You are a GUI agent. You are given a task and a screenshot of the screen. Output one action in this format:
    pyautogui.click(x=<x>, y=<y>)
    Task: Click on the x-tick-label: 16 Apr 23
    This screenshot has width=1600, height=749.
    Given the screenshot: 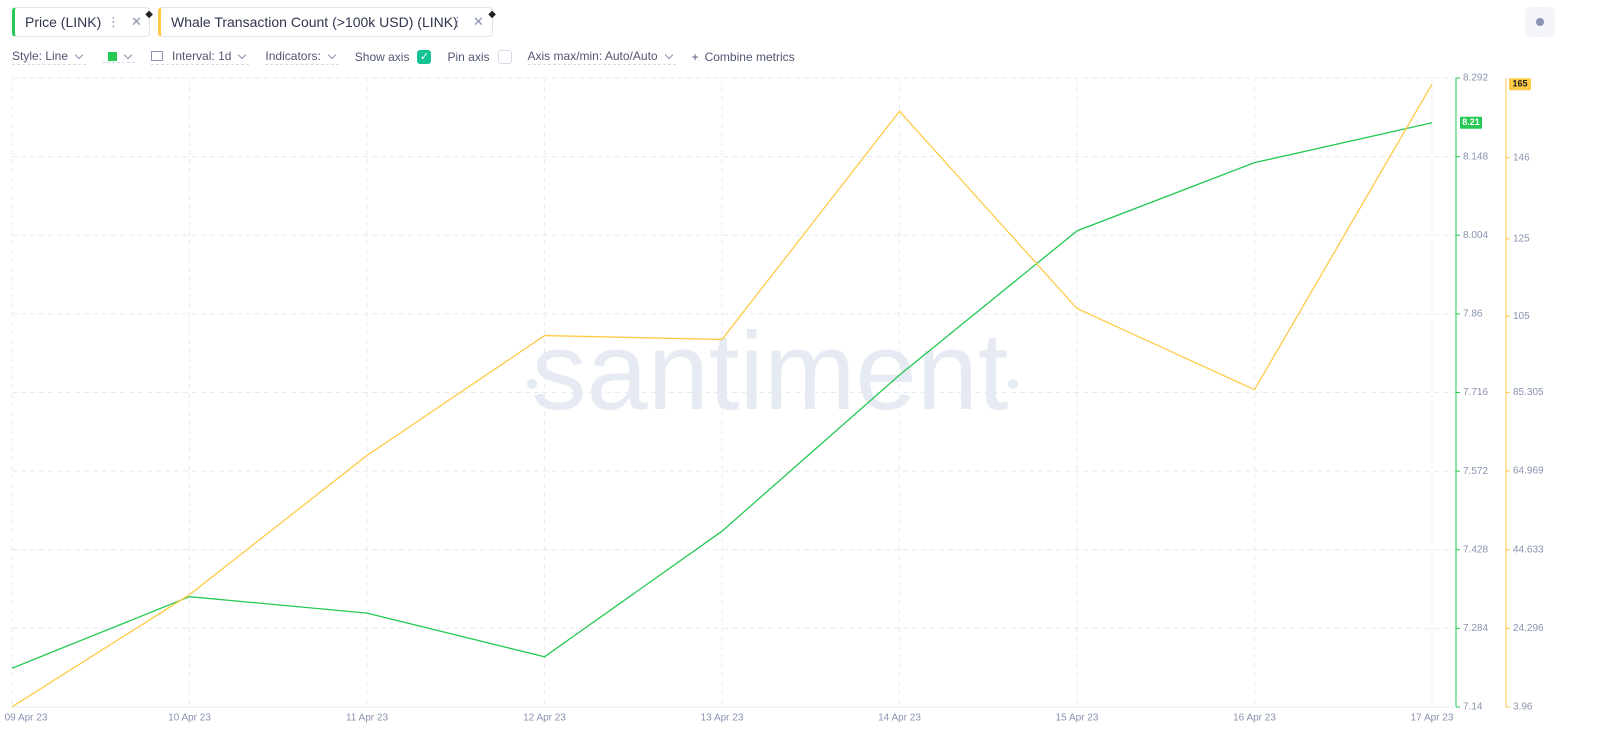 What is the action you would take?
    pyautogui.click(x=1254, y=718)
    